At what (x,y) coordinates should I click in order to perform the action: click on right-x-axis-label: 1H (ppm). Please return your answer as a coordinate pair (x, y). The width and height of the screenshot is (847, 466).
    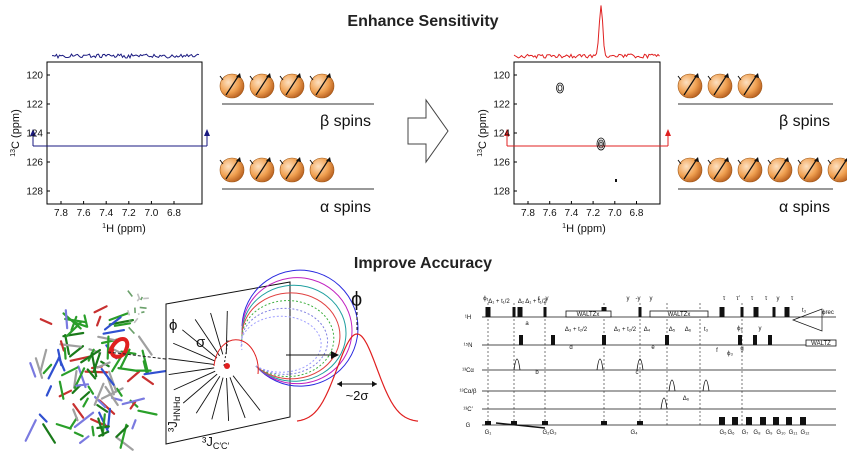
    Looking at the image, I should click on (584, 229).